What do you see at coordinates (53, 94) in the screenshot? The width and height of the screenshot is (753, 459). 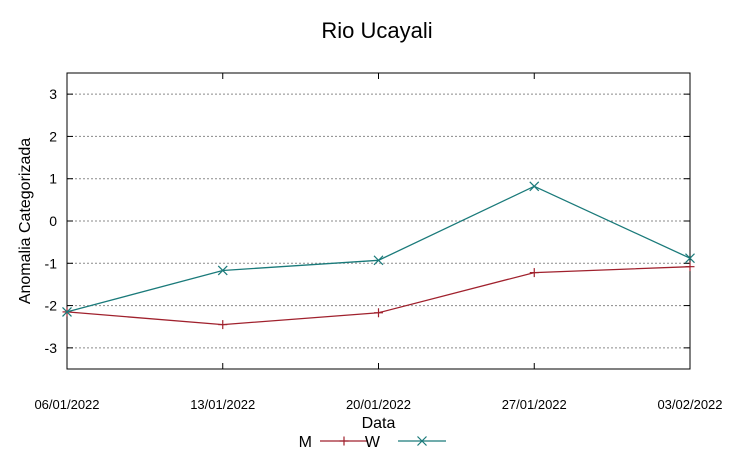 I see `y-tick-label: 3` at bounding box center [53, 94].